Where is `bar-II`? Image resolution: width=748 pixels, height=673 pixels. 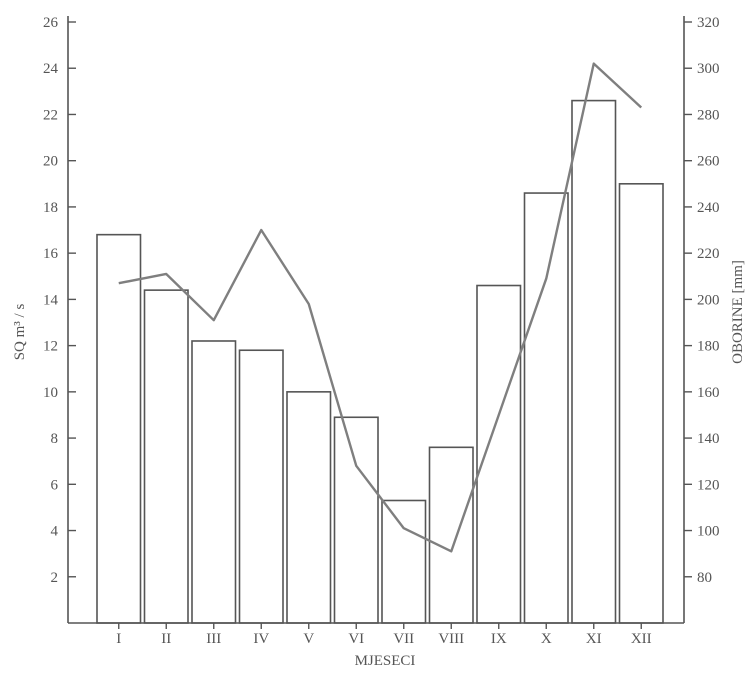 bar-II is located at coordinates (166, 456).